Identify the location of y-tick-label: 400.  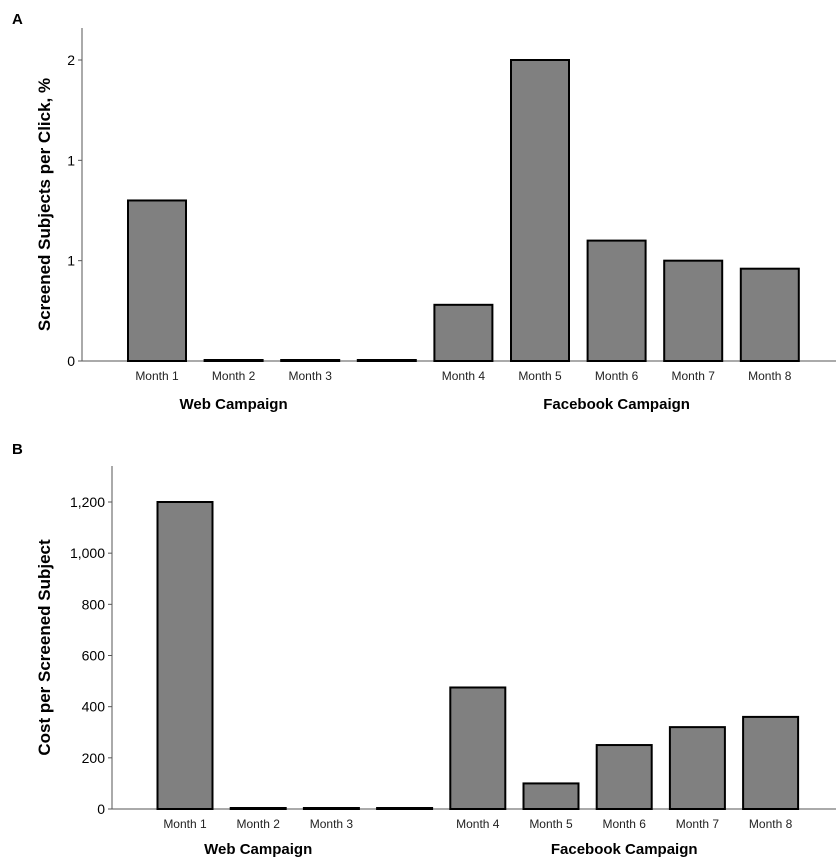
(94, 707).